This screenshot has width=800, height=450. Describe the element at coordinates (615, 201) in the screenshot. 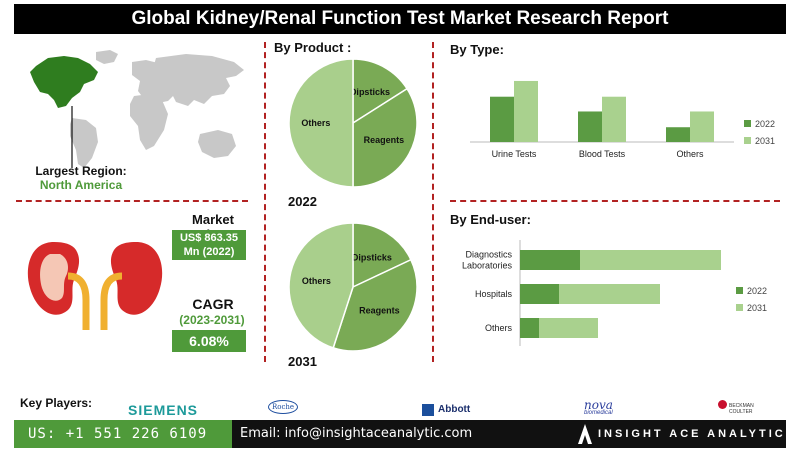

I see `divider-right-h` at that location.